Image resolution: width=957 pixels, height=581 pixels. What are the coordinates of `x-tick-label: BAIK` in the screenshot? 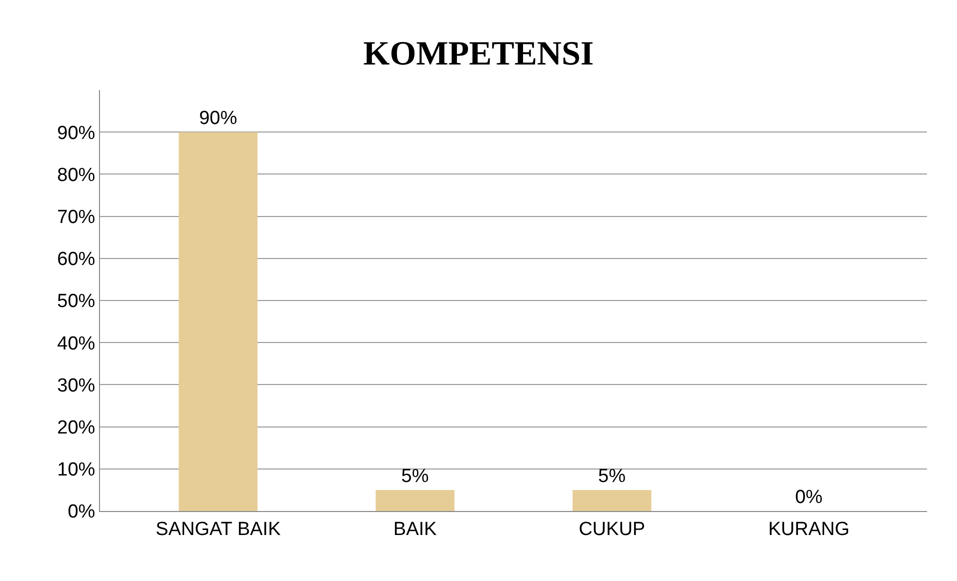 It's located at (415, 529).